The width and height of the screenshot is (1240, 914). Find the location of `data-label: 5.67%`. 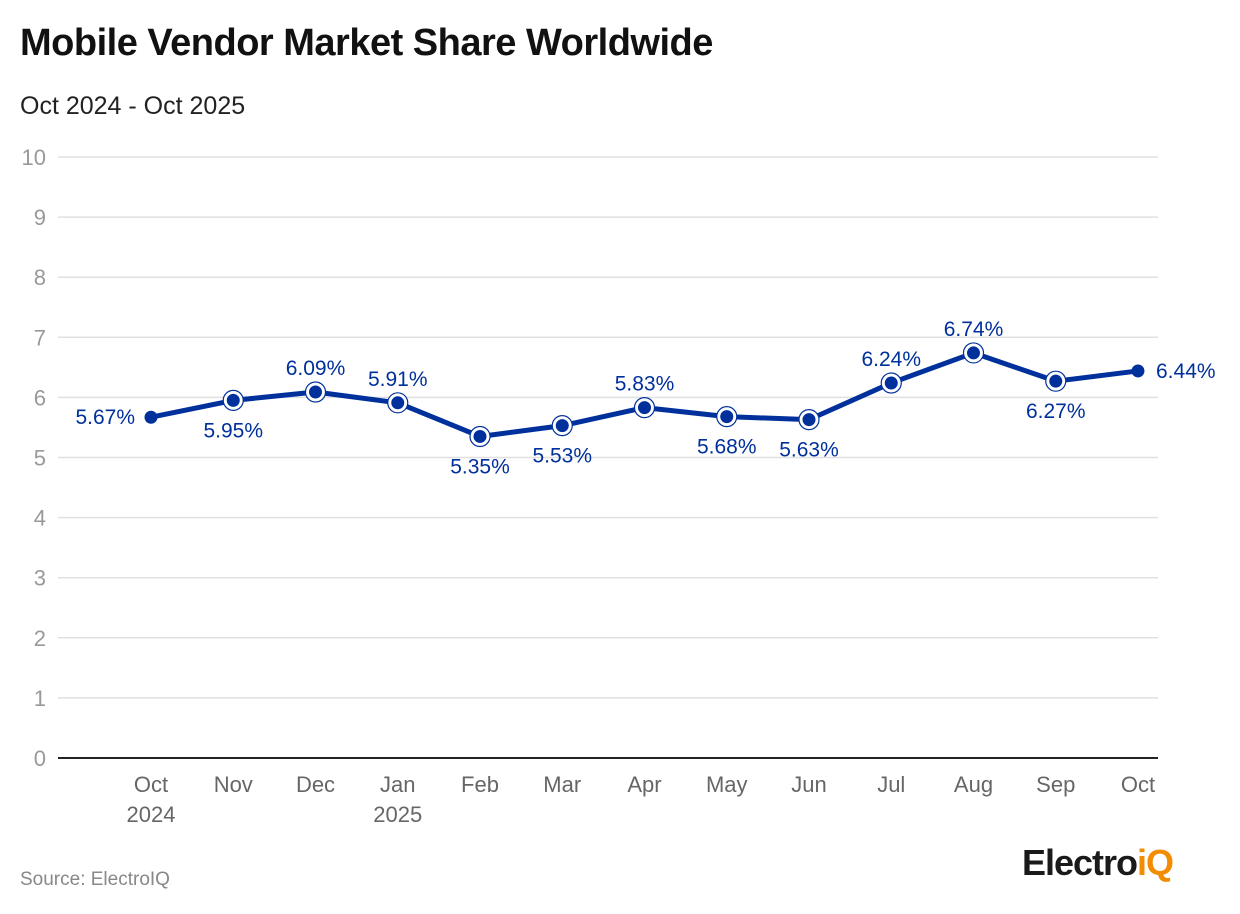

data-label: 5.67% is located at coordinates (105, 417).